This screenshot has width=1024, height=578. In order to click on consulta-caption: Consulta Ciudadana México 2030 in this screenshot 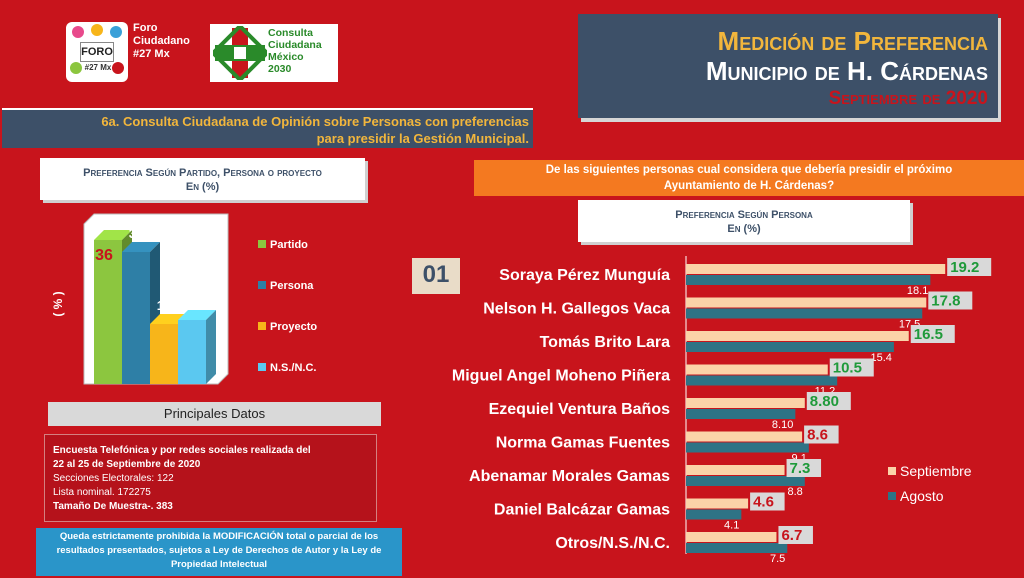, I will do `click(295, 51)`.